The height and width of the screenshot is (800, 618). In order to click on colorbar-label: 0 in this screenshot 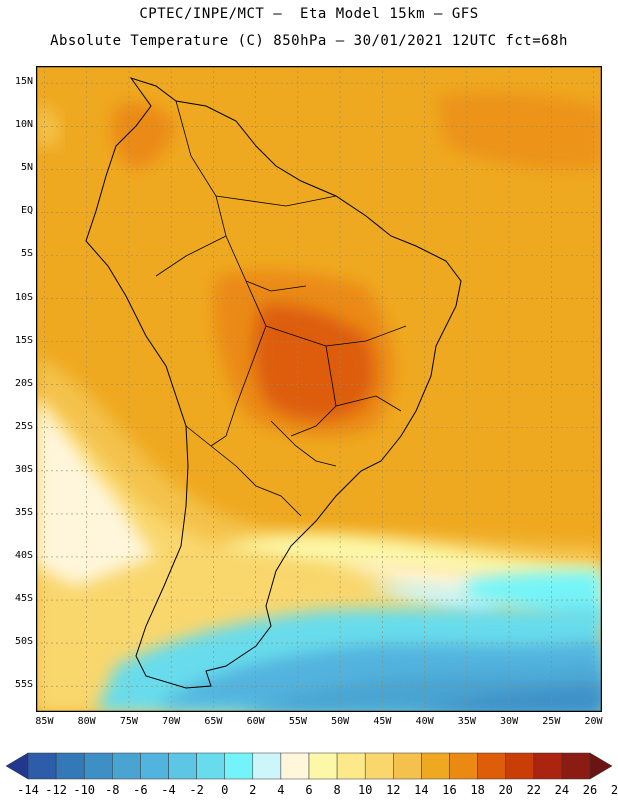, I will do `click(225, 790)`.